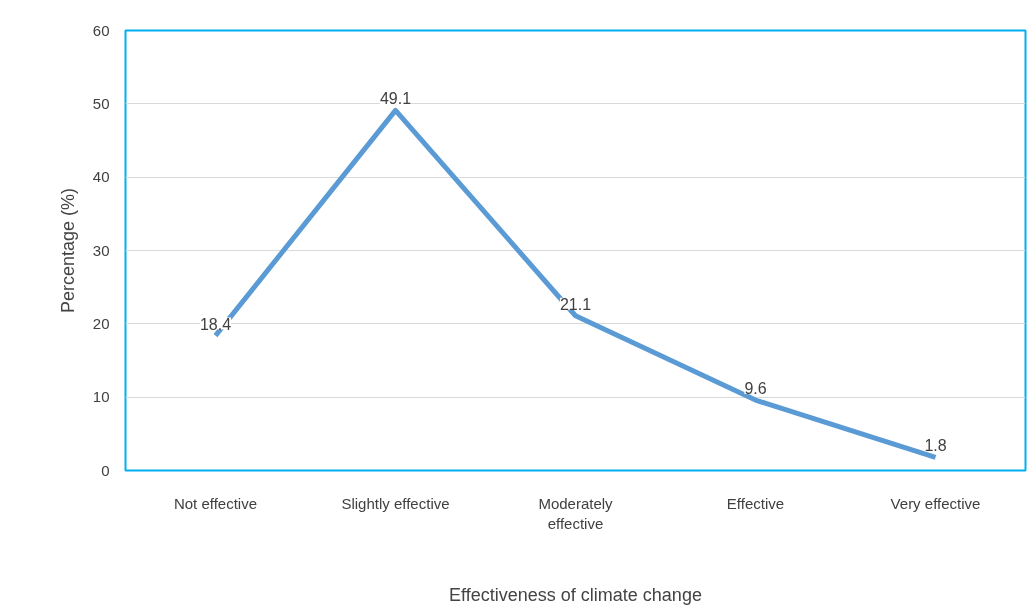  What do you see at coordinates (105, 470) in the screenshot?
I see `y-tick-label: 0` at bounding box center [105, 470].